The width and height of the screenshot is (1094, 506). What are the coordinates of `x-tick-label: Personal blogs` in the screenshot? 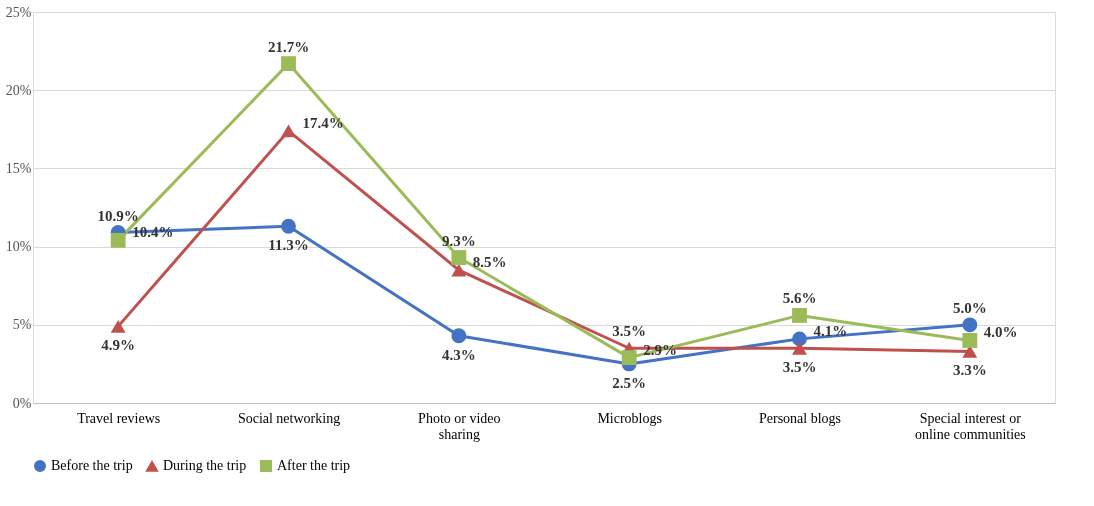 It's located at (800, 418).